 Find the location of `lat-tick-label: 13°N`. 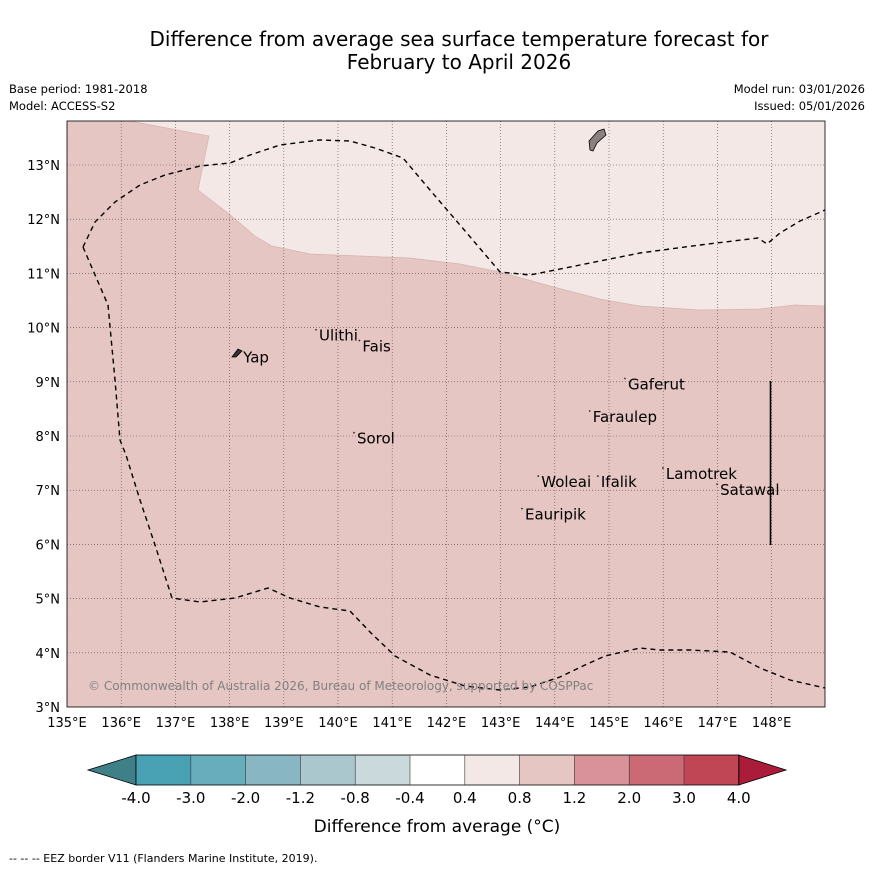

lat-tick-label: 13°N is located at coordinates (43, 166).